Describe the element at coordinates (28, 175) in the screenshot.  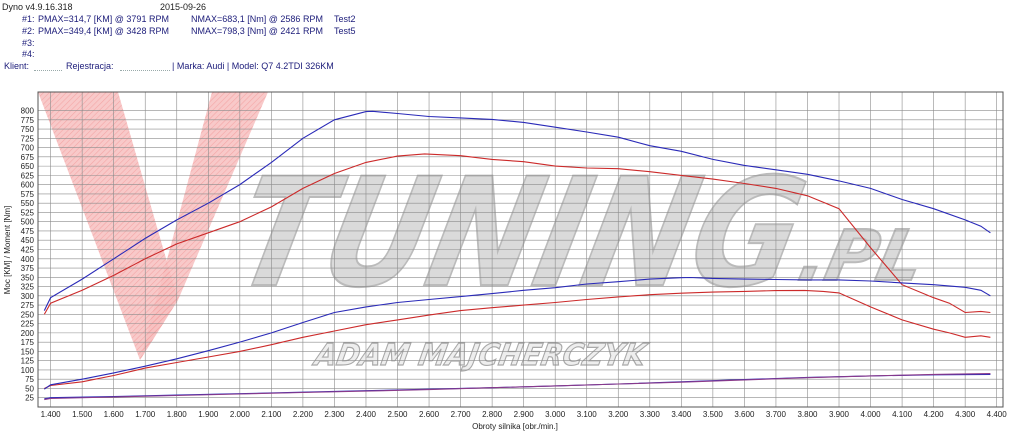
I see `y-tick-label: 625` at that location.